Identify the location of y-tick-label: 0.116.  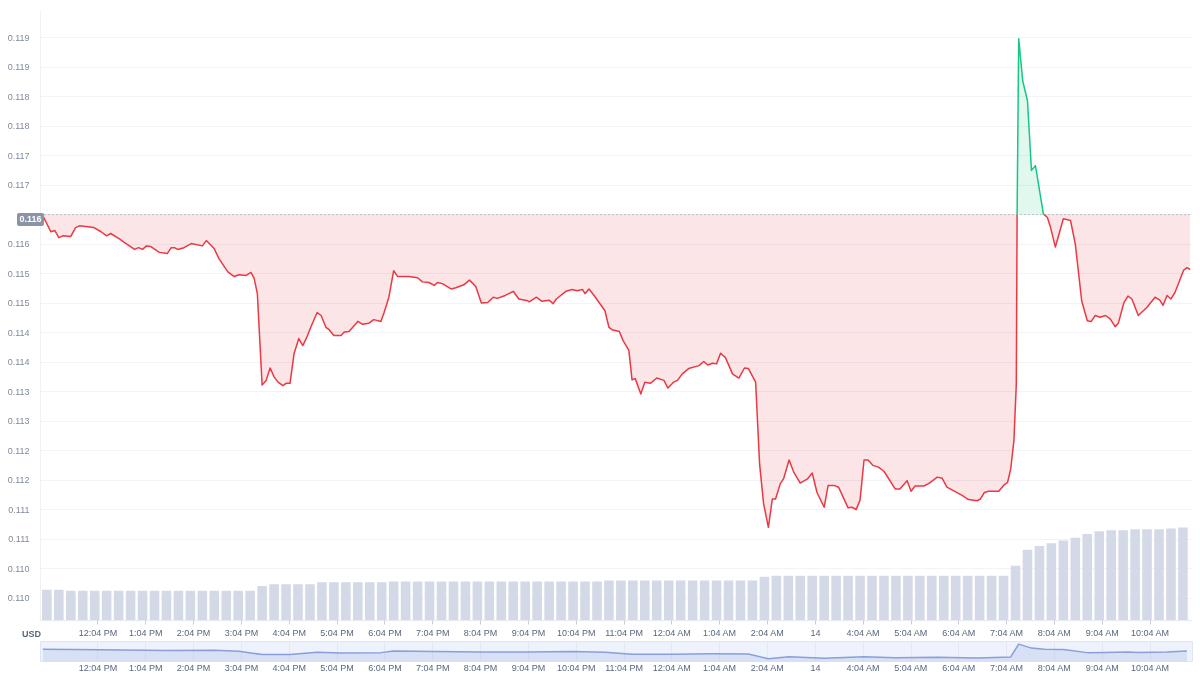
(18, 244).